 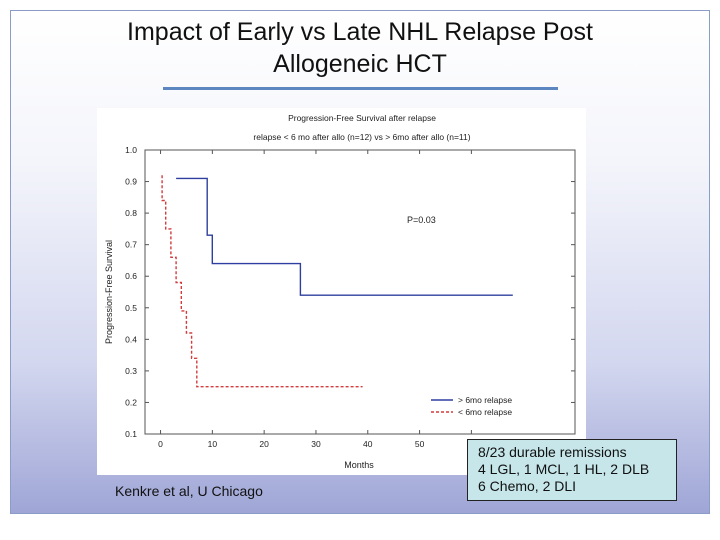 I want to click on title-line-1: Impact of Early vs Late NHL Relapse Post, so click(x=360, y=32).